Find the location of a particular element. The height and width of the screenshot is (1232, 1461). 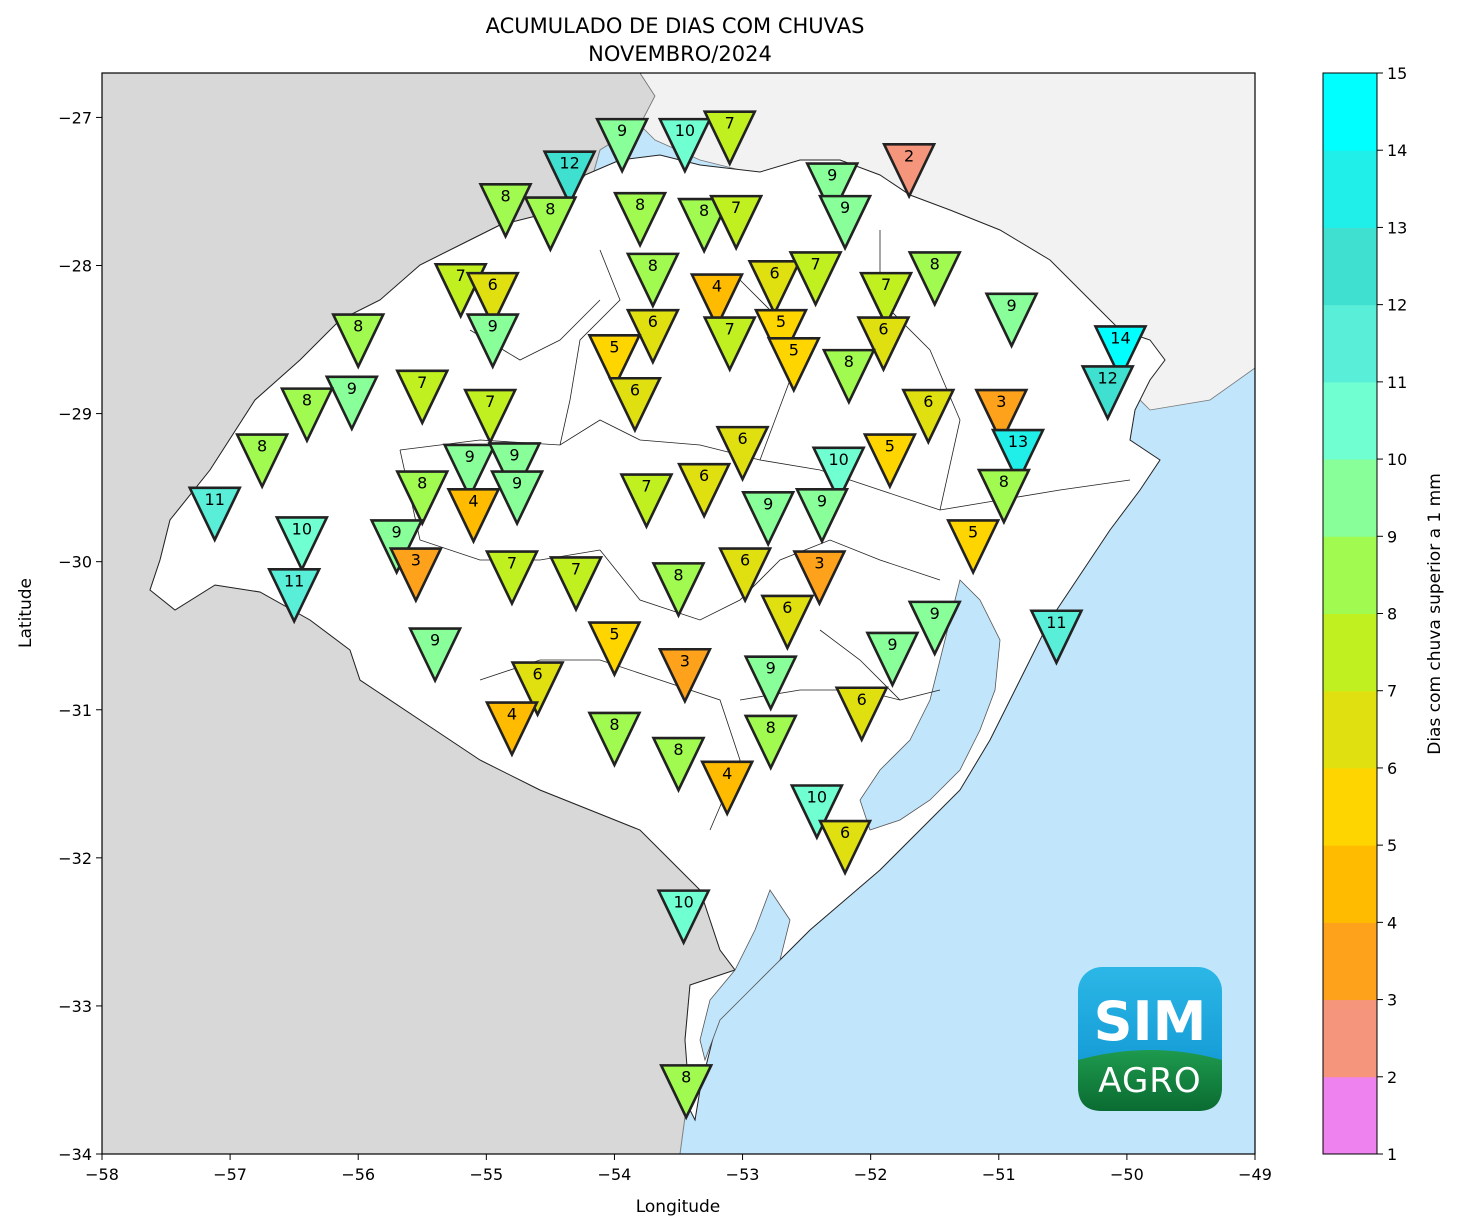

y-tick-label: −31 is located at coordinates (75, 710).